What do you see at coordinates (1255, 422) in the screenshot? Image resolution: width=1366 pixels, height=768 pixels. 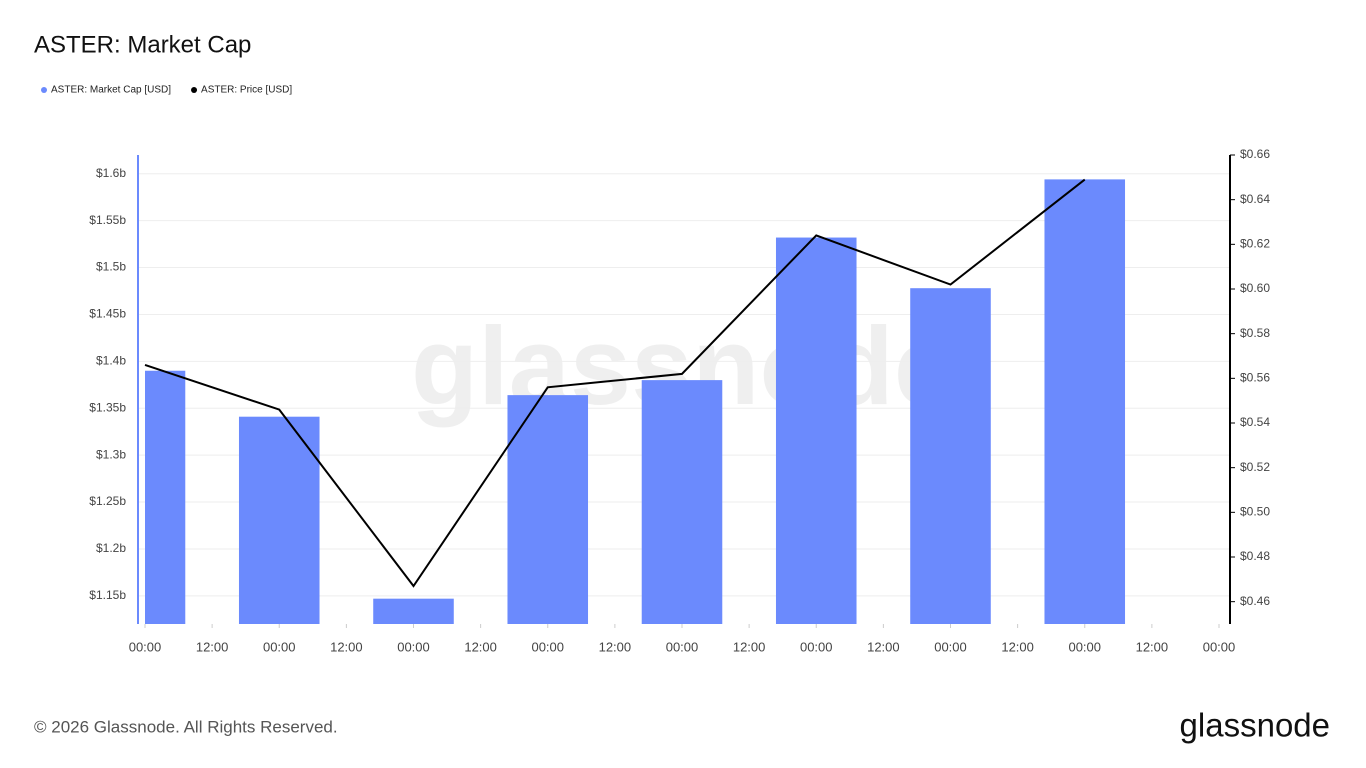 I see `y2-tick-label: $0.54` at bounding box center [1255, 422].